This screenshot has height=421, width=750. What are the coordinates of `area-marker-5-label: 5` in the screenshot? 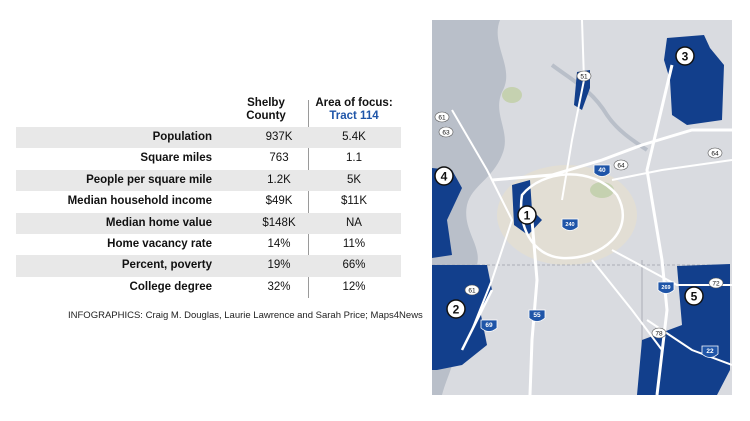 It's located at (694, 297).